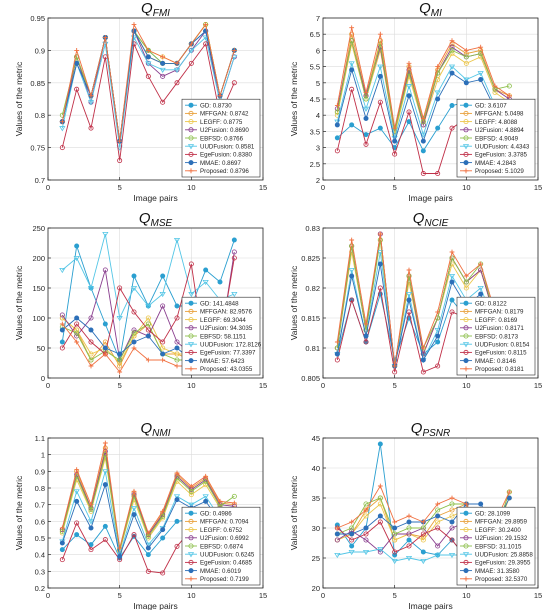 The image size is (550, 615). I want to click on legend-label: GD, so click(480, 514).